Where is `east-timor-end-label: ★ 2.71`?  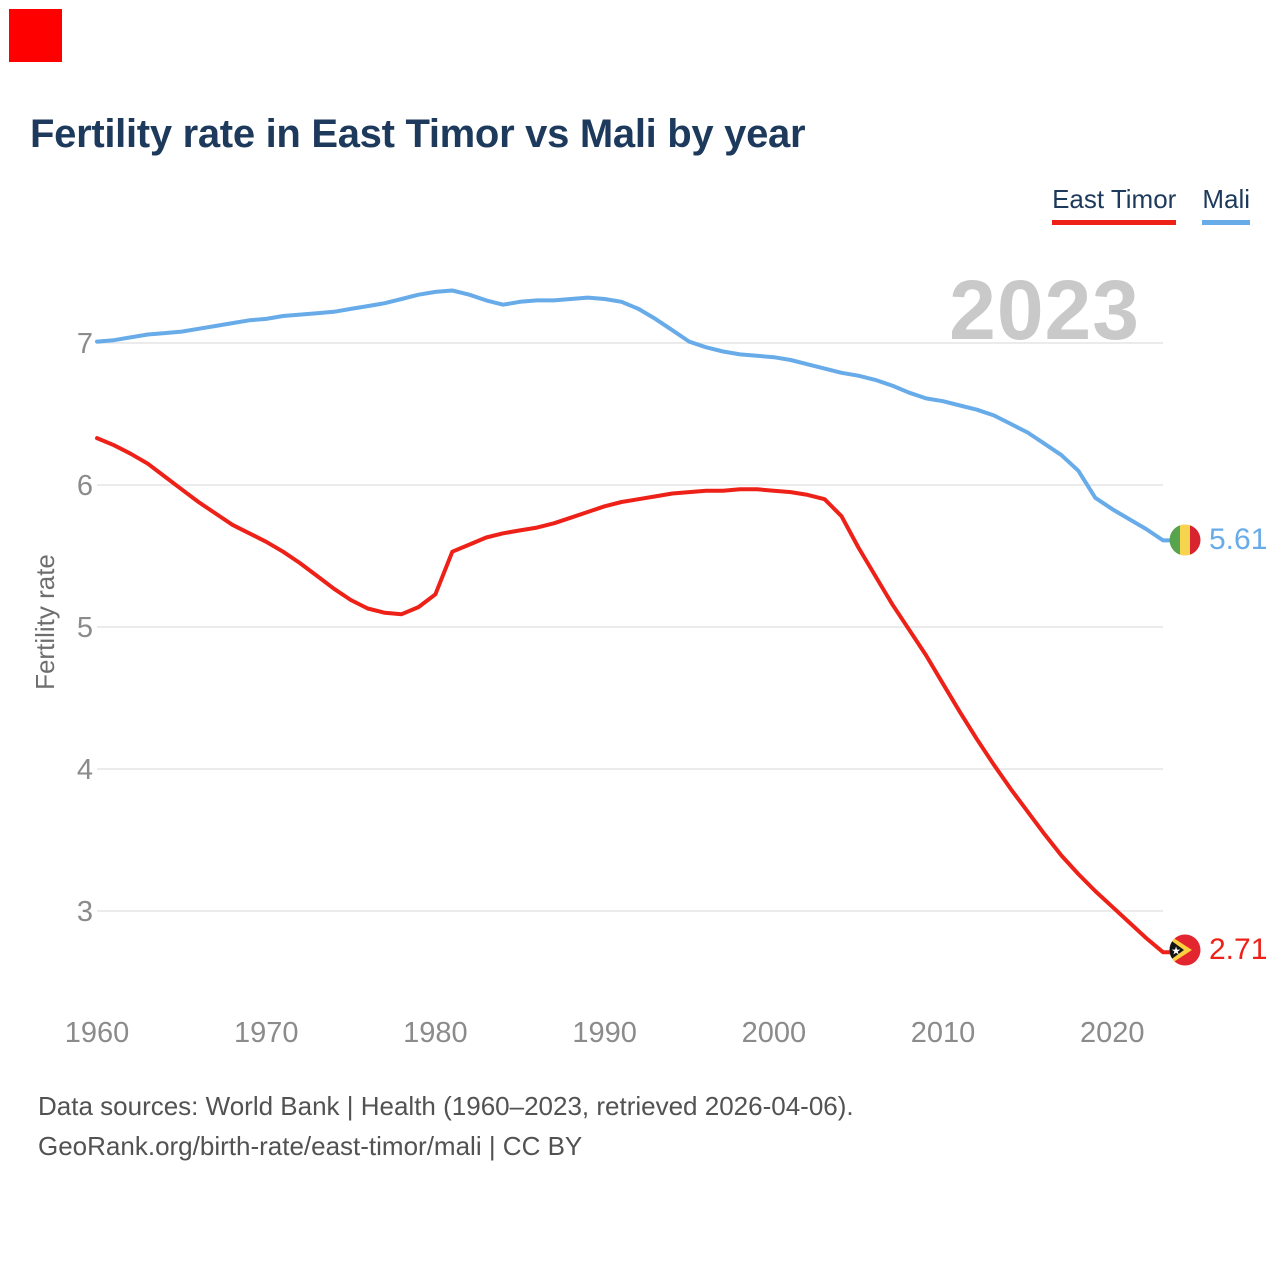 east-timor-end-label: ★ 2.71 is located at coordinates (1218, 950).